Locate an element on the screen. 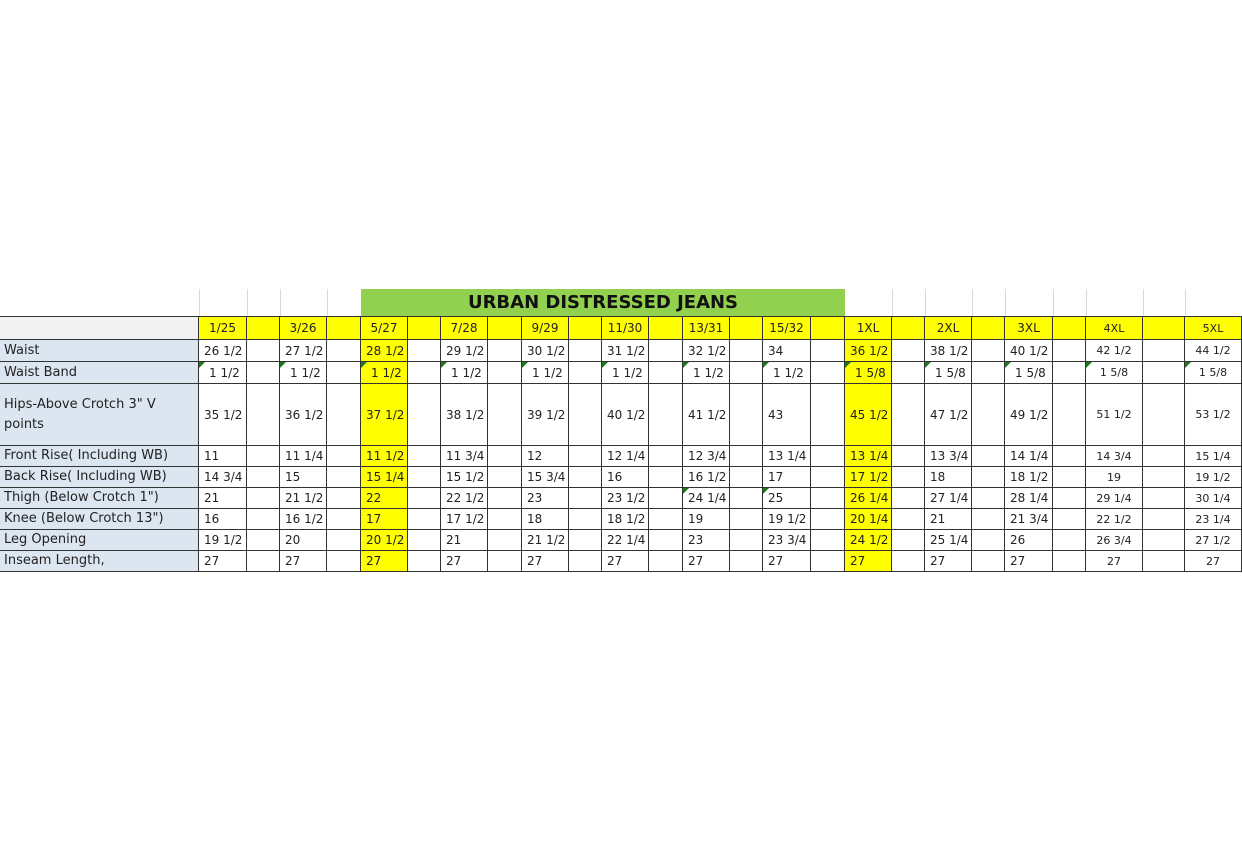  measurement-cell: 27 1/4 is located at coordinates (948, 498).